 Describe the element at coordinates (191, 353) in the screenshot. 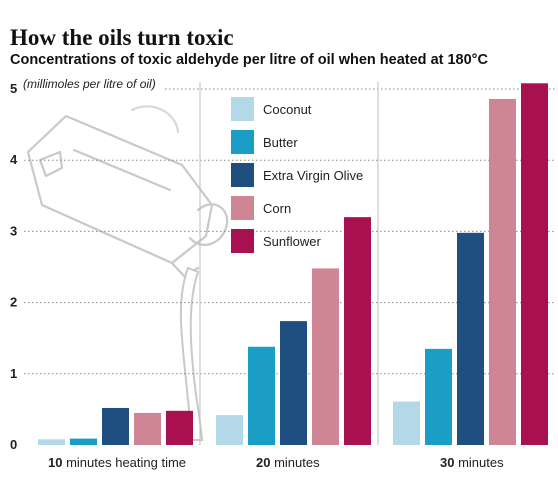

I see `oil-stream-illustration` at that location.